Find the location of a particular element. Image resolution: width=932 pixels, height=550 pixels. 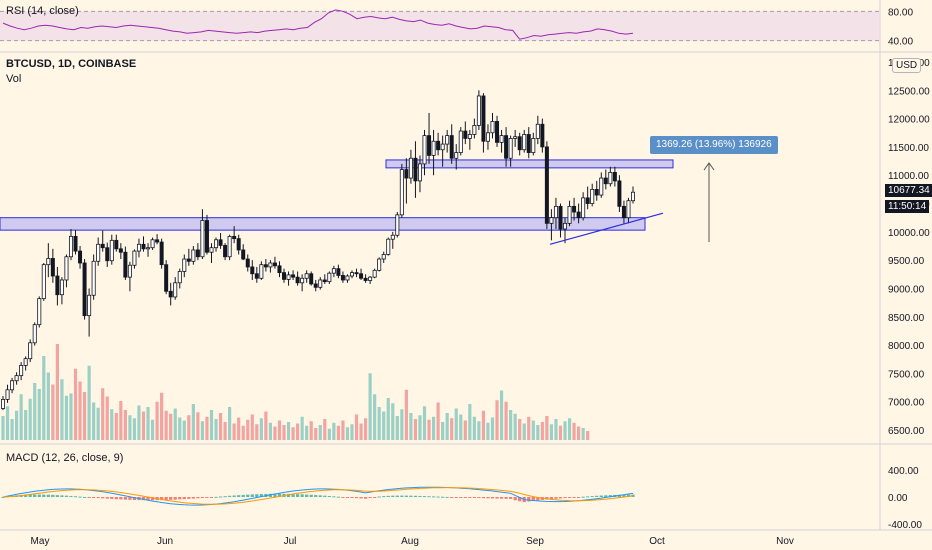

price-tick-label: 11000.00 is located at coordinates (908, 176).